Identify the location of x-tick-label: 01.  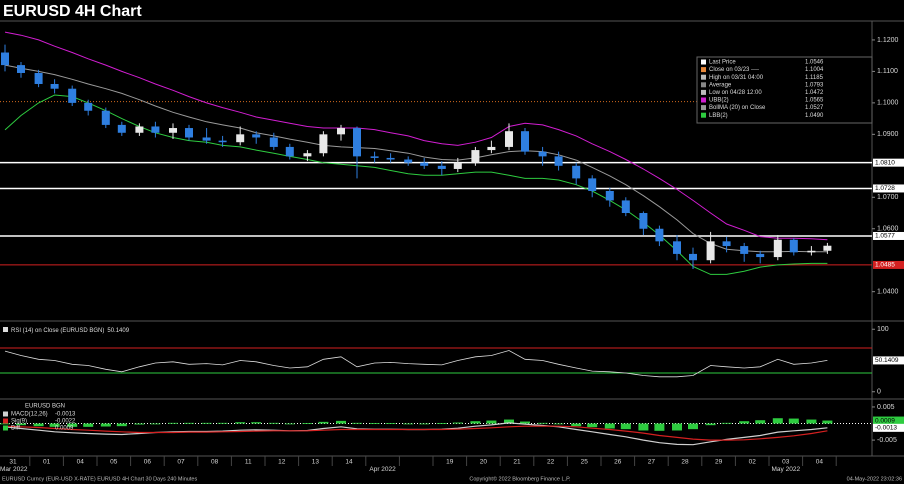
(47, 462).